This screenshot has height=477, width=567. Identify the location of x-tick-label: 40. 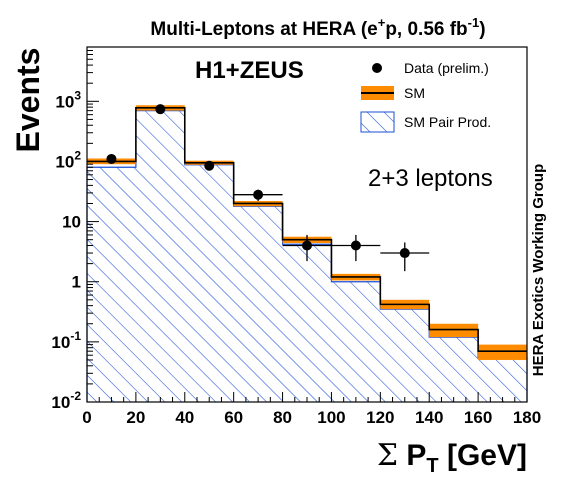
(184, 417).